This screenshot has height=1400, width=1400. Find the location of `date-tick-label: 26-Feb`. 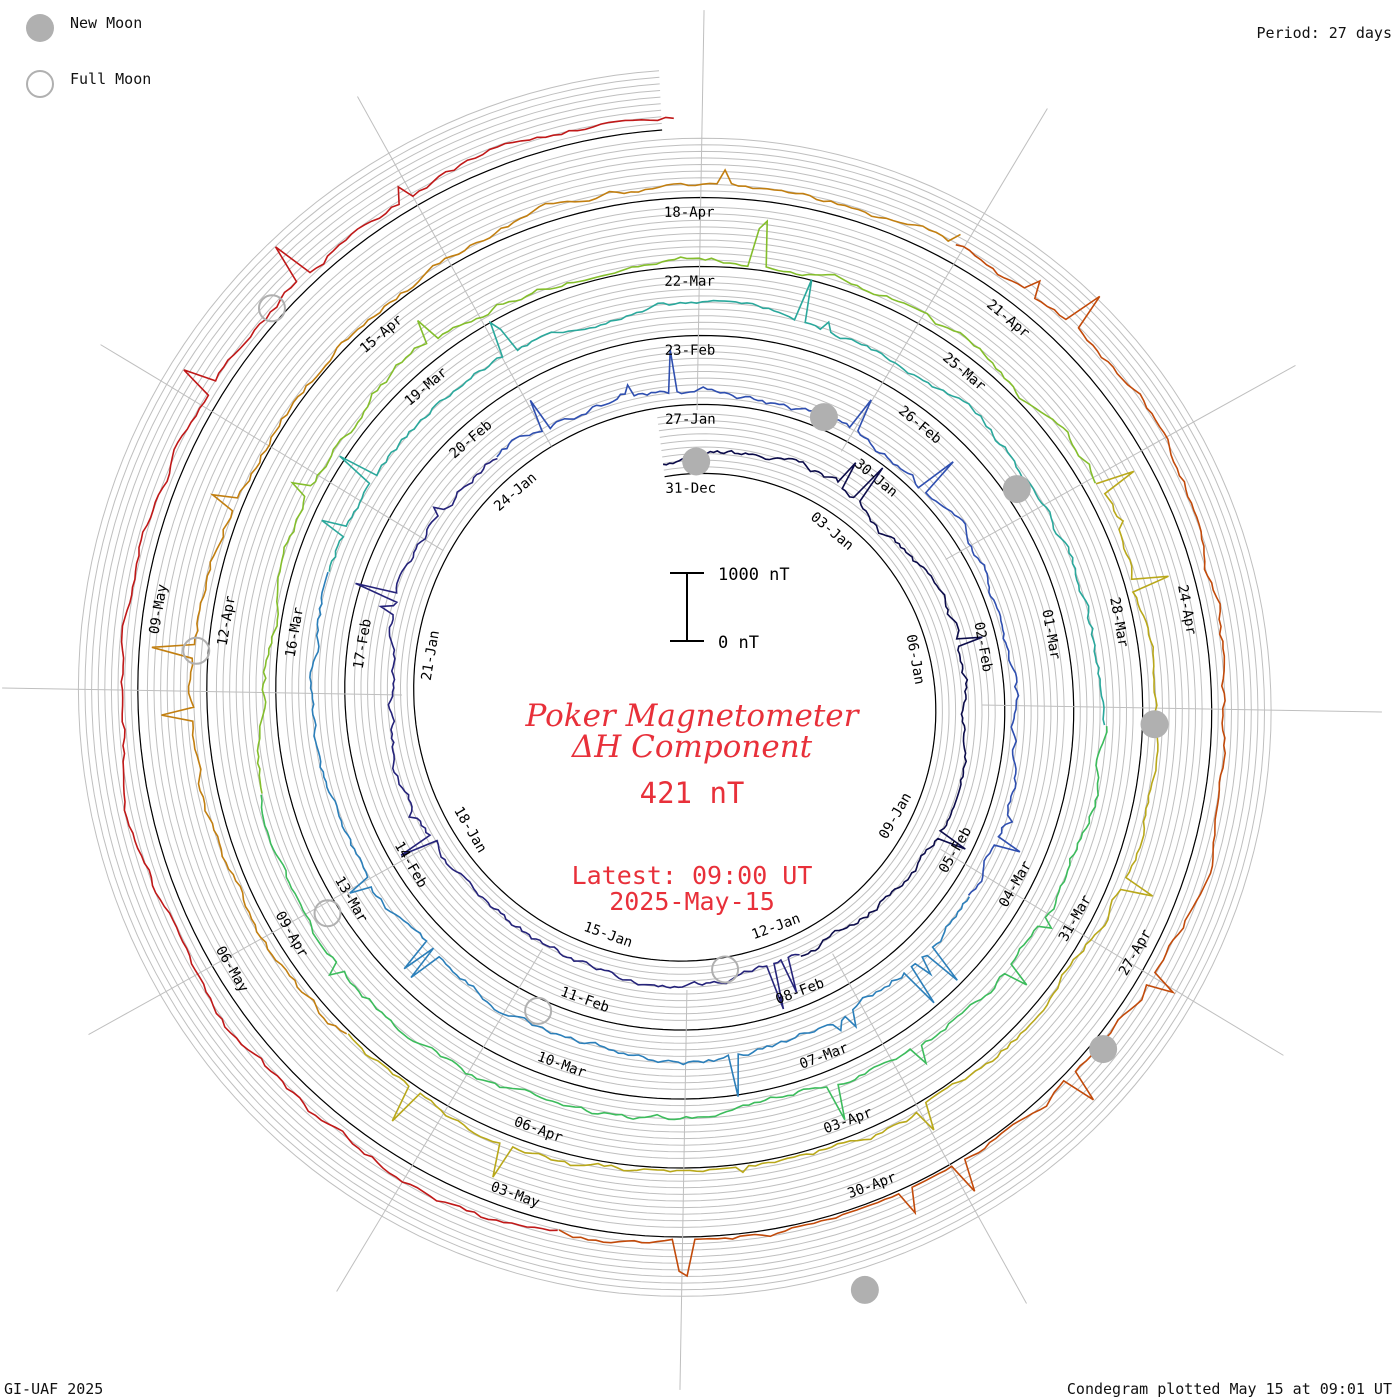

date-tick-label: 26-Feb is located at coordinates (919, 425).